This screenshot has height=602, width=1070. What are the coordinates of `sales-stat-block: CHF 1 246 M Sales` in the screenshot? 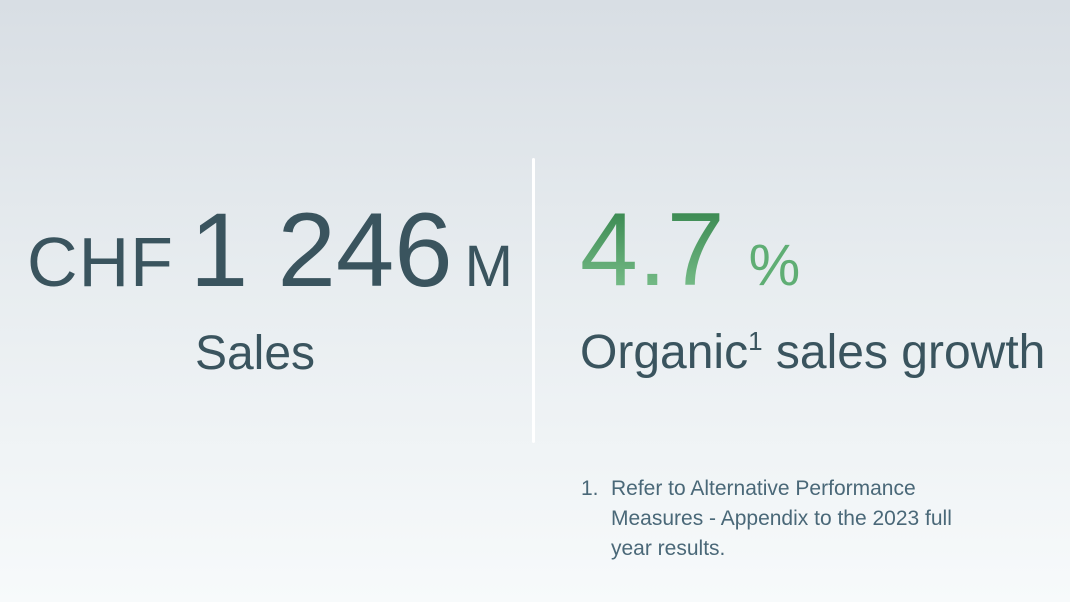 It's located at (270, 286).